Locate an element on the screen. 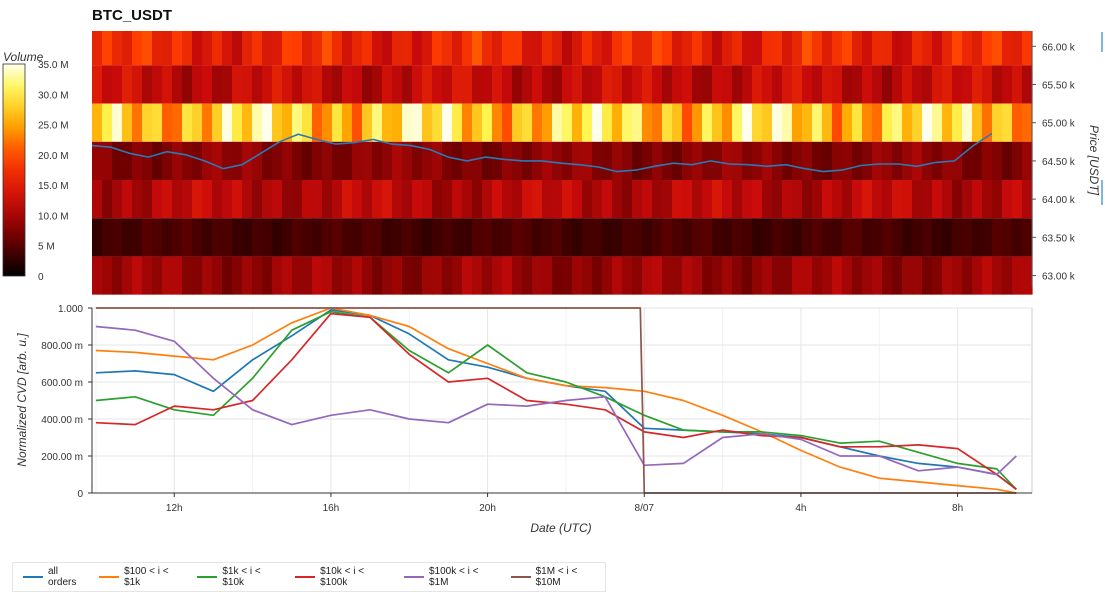 The height and width of the screenshot is (594, 1105). legend-item: $10k < i < $100k is located at coordinates (344, 577).